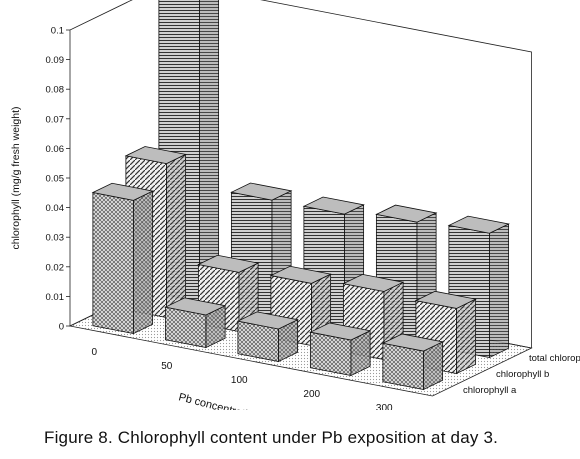 Image resolution: width=580 pixels, height=459 pixels. What do you see at coordinates (55, 60) in the screenshot?
I see `y-tick-label: 0.09` at bounding box center [55, 60].